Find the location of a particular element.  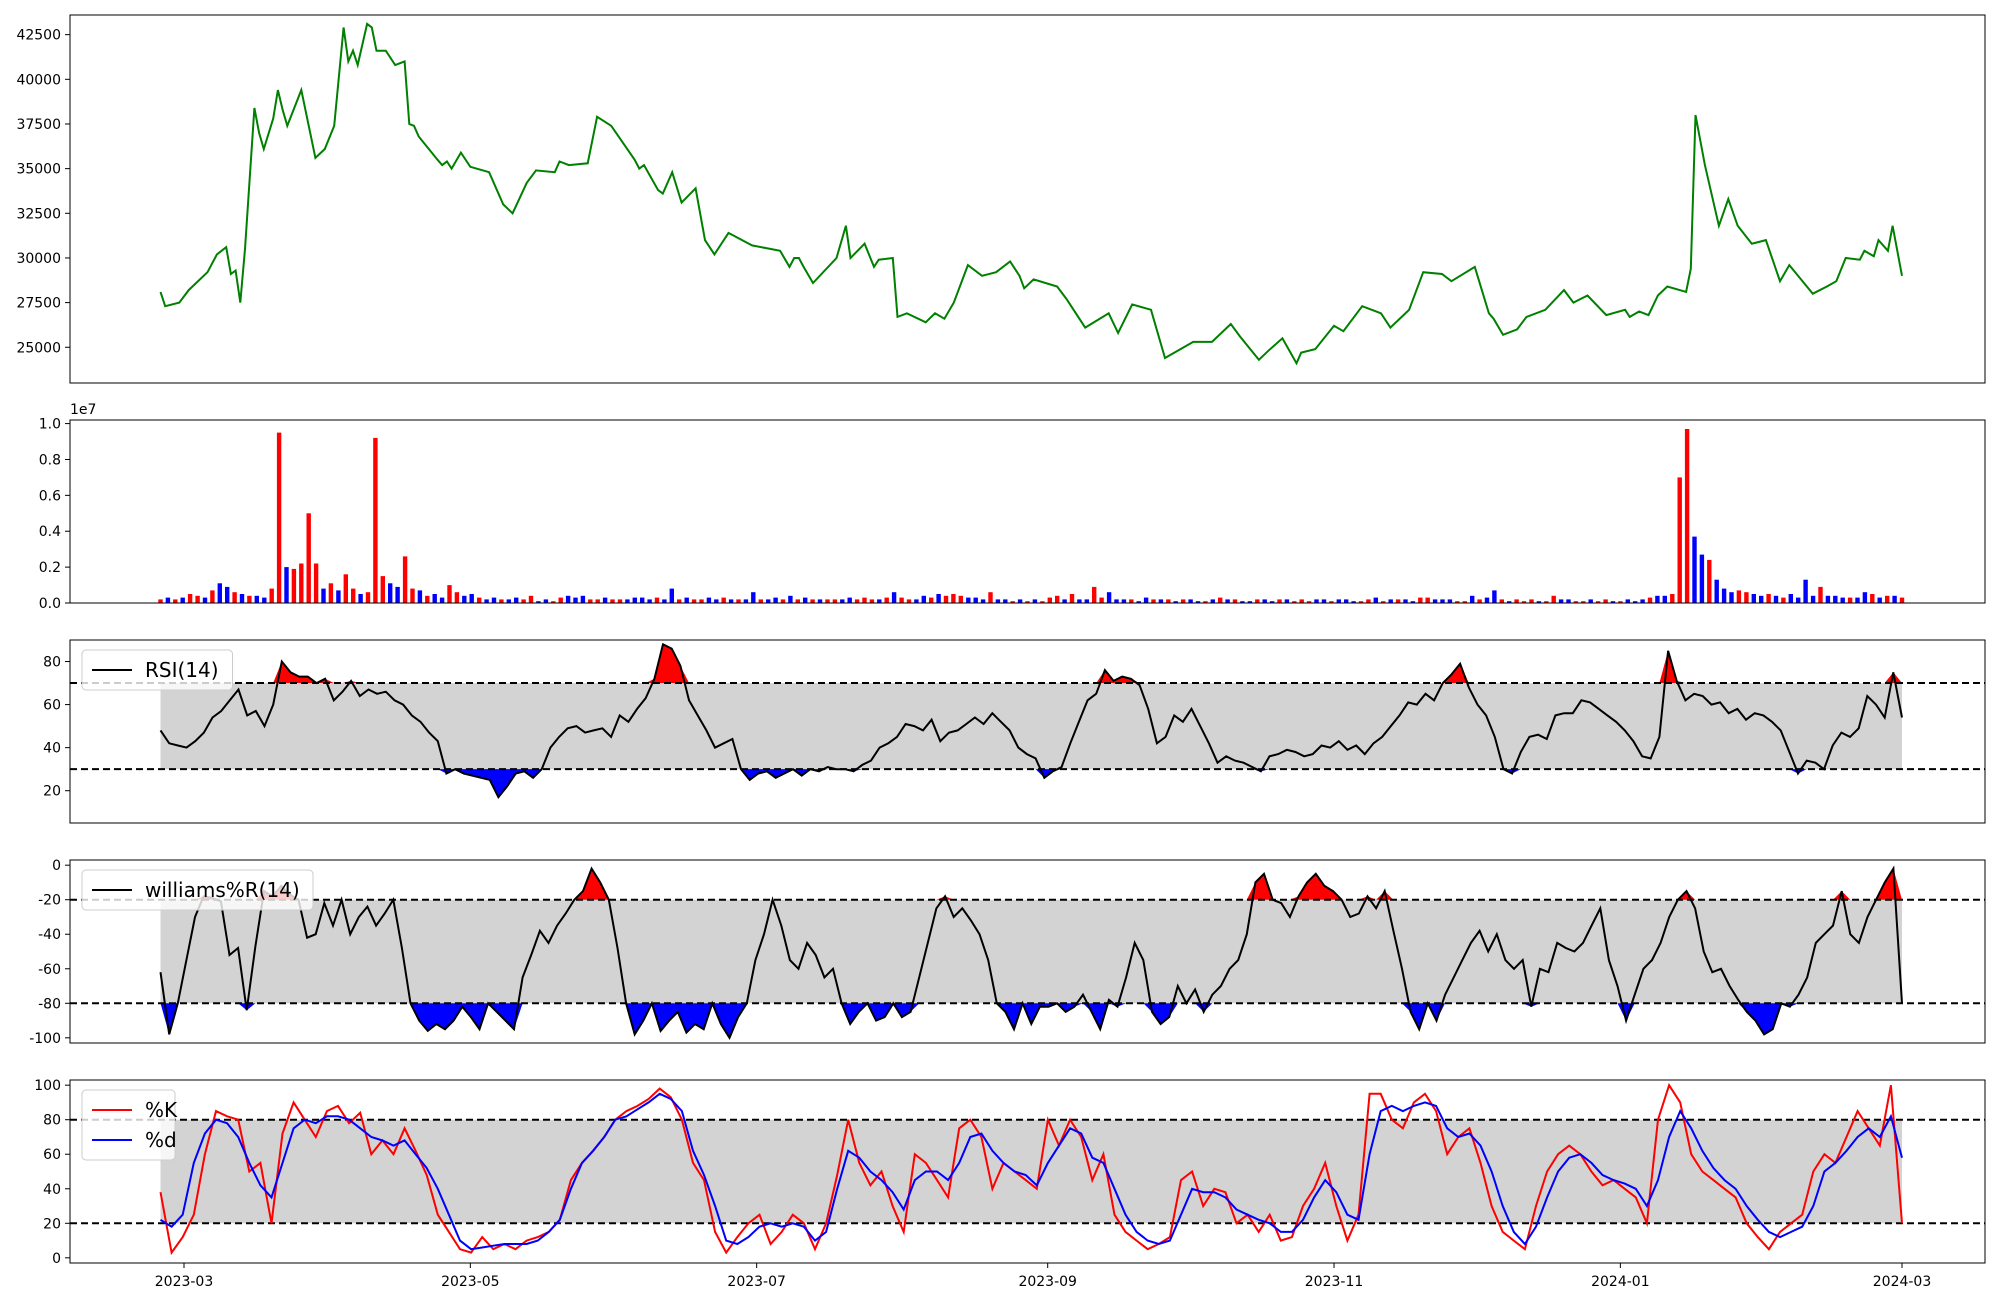

williams-axis-neutral-band is located at coordinates (1031, 951).